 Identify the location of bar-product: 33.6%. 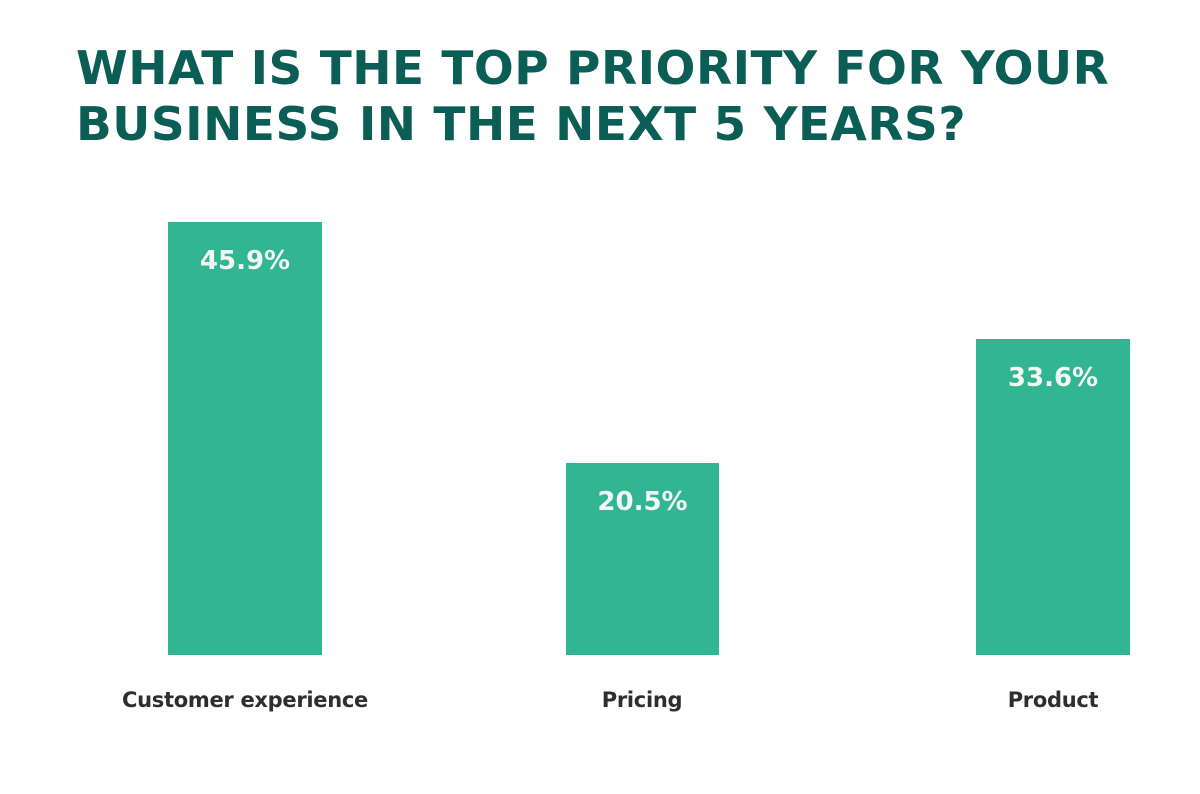
(1053, 497).